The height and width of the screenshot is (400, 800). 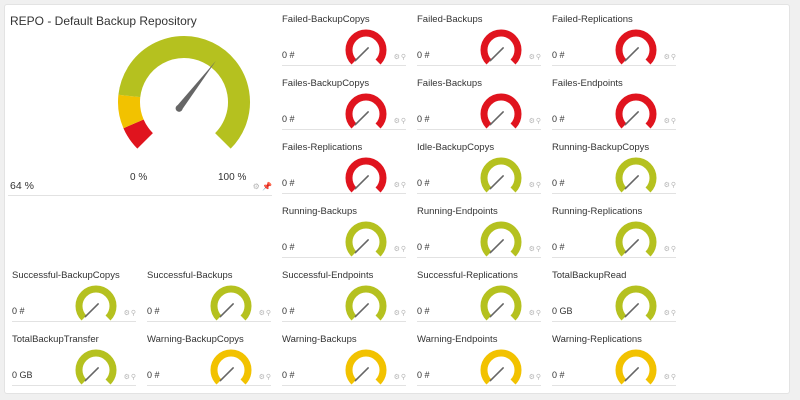 I want to click on main-gauge, so click(x=184, y=102).